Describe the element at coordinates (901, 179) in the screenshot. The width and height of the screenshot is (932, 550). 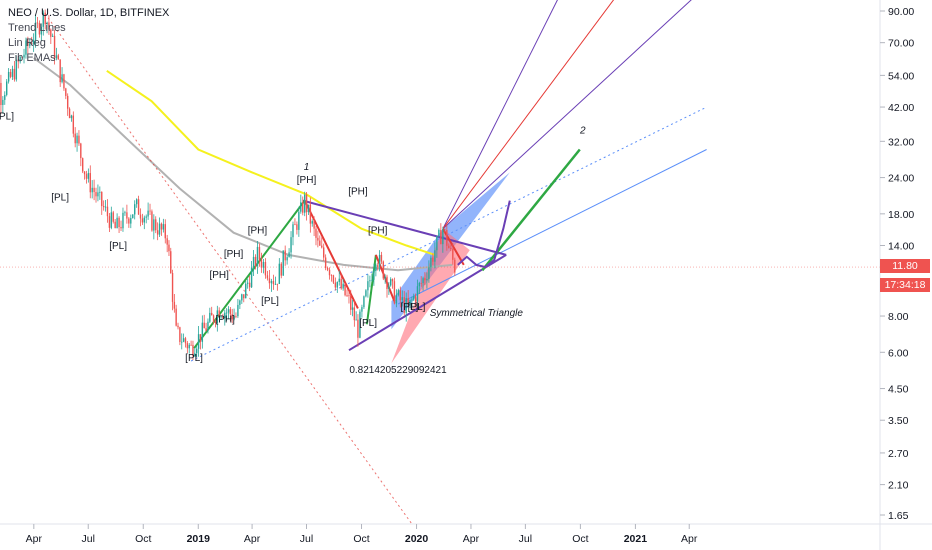
I see `price-tick-label: 24.00` at that location.